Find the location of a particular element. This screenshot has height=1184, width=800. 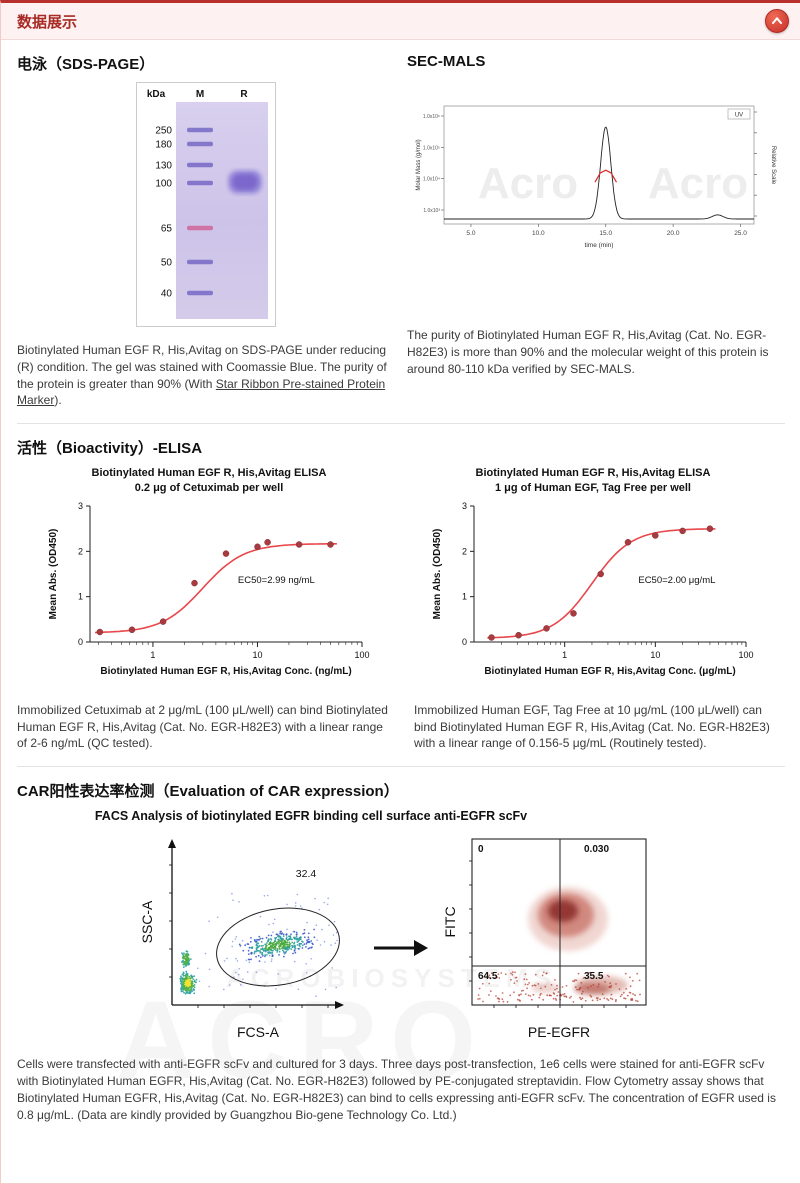

svg-text: 0.030 is located at coordinates (596, 849).